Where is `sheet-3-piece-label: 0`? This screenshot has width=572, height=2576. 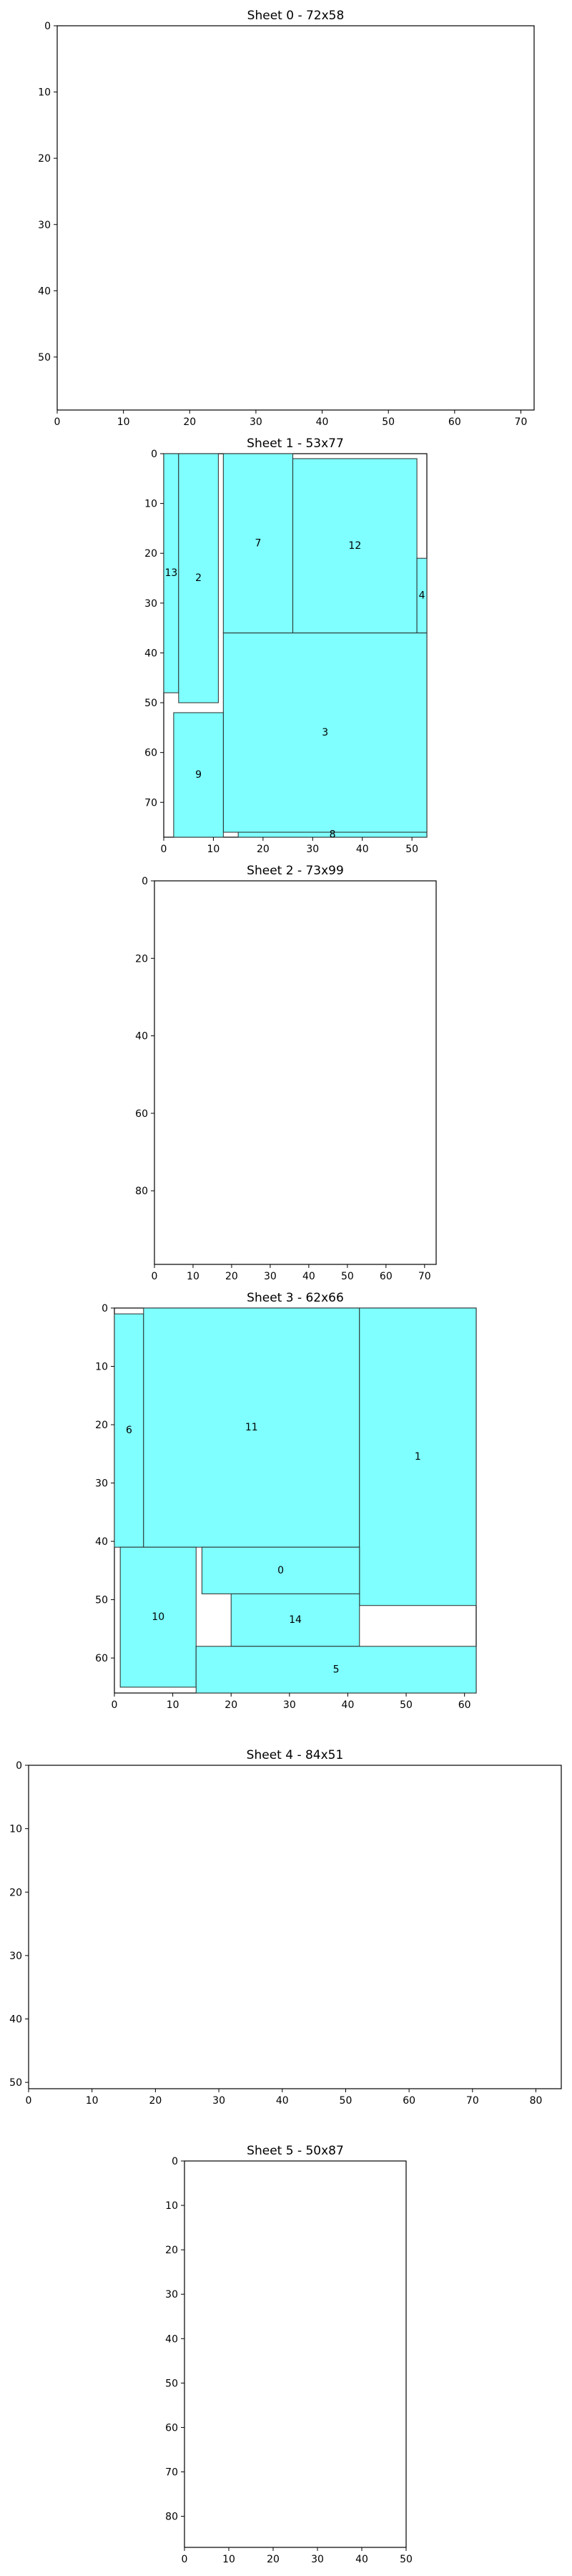
sheet-3-piece-label: 0 is located at coordinates (280, 1570).